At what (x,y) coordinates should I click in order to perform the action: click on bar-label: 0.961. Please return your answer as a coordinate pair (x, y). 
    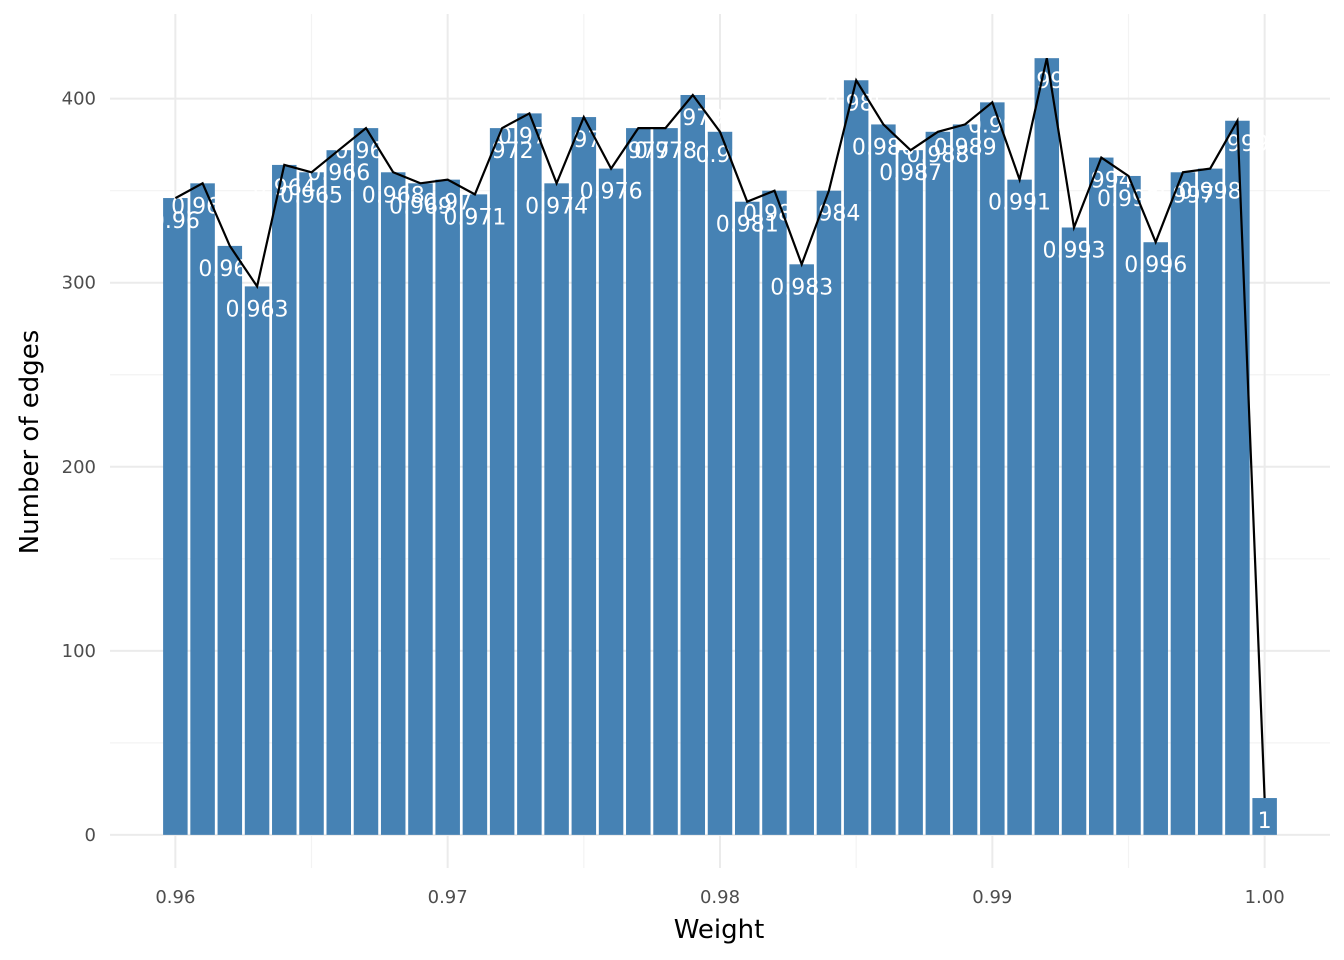
    Looking at the image, I should click on (202, 206).